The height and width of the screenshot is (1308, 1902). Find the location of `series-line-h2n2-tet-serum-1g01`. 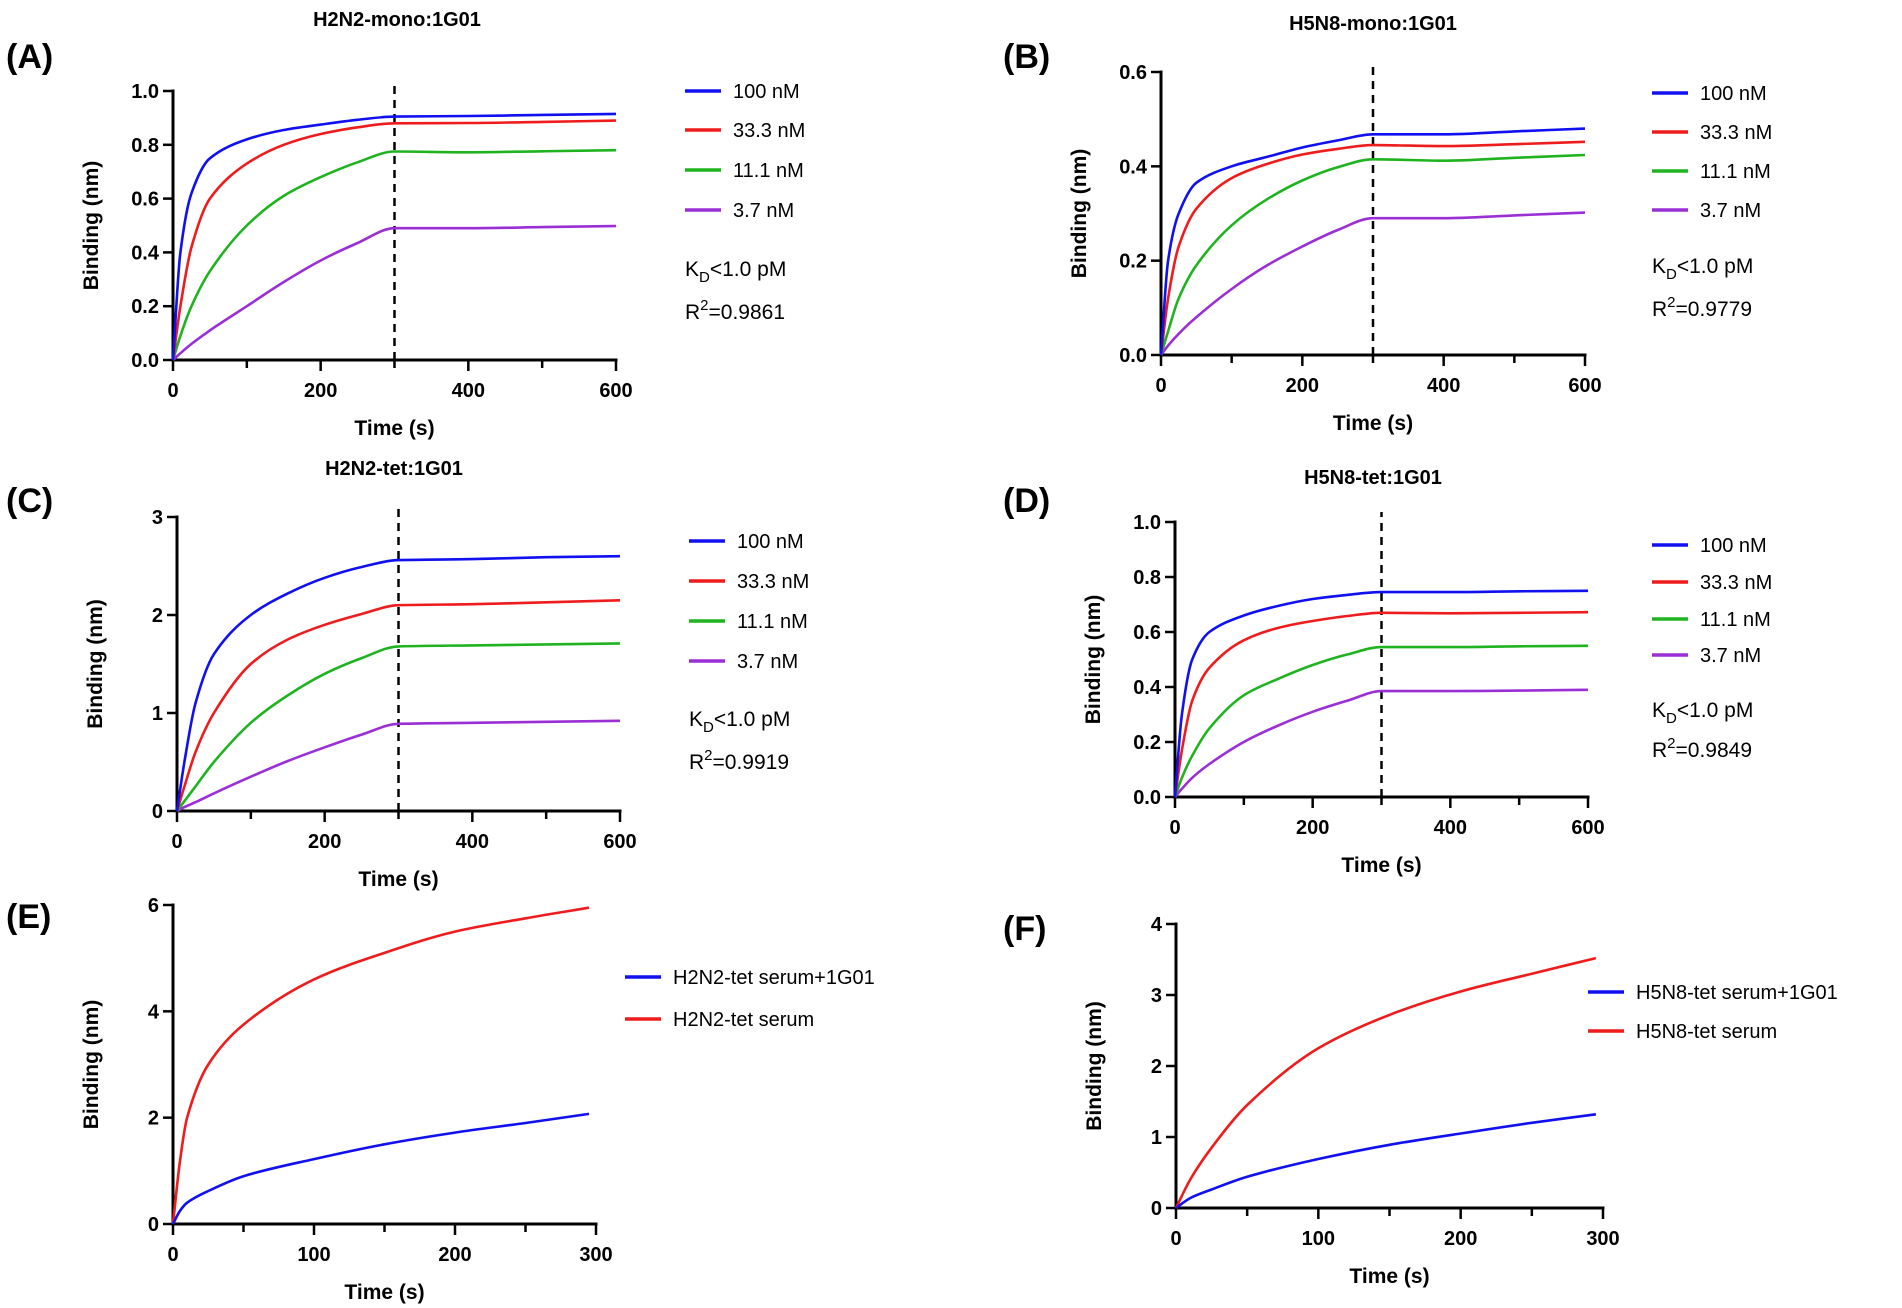

series-line-h2n2-tet-serum-1g01 is located at coordinates (380, 1168).